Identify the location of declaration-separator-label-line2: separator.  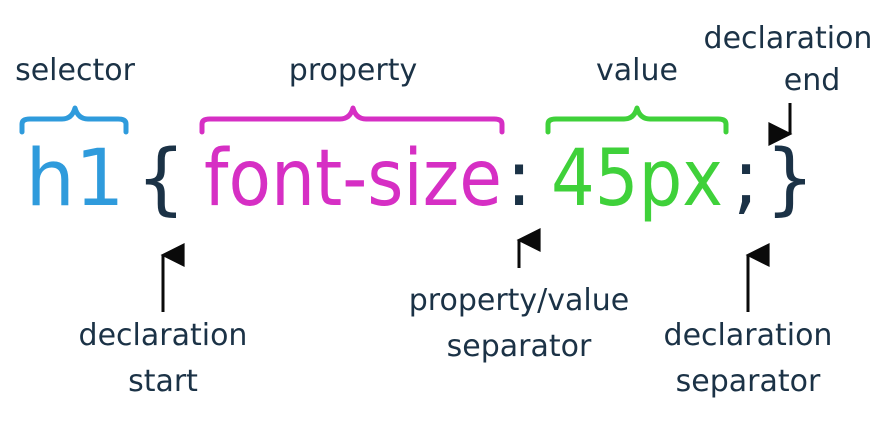
(748, 381).